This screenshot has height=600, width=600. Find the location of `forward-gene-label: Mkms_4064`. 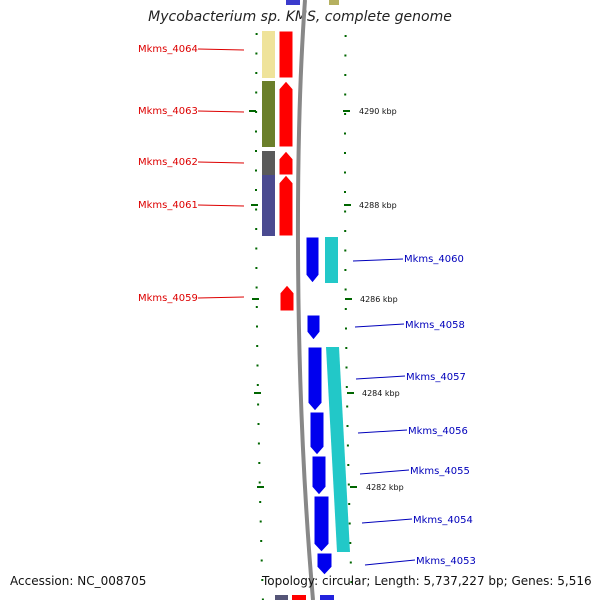

forward-gene-label: Mkms_4064 is located at coordinates (168, 49).